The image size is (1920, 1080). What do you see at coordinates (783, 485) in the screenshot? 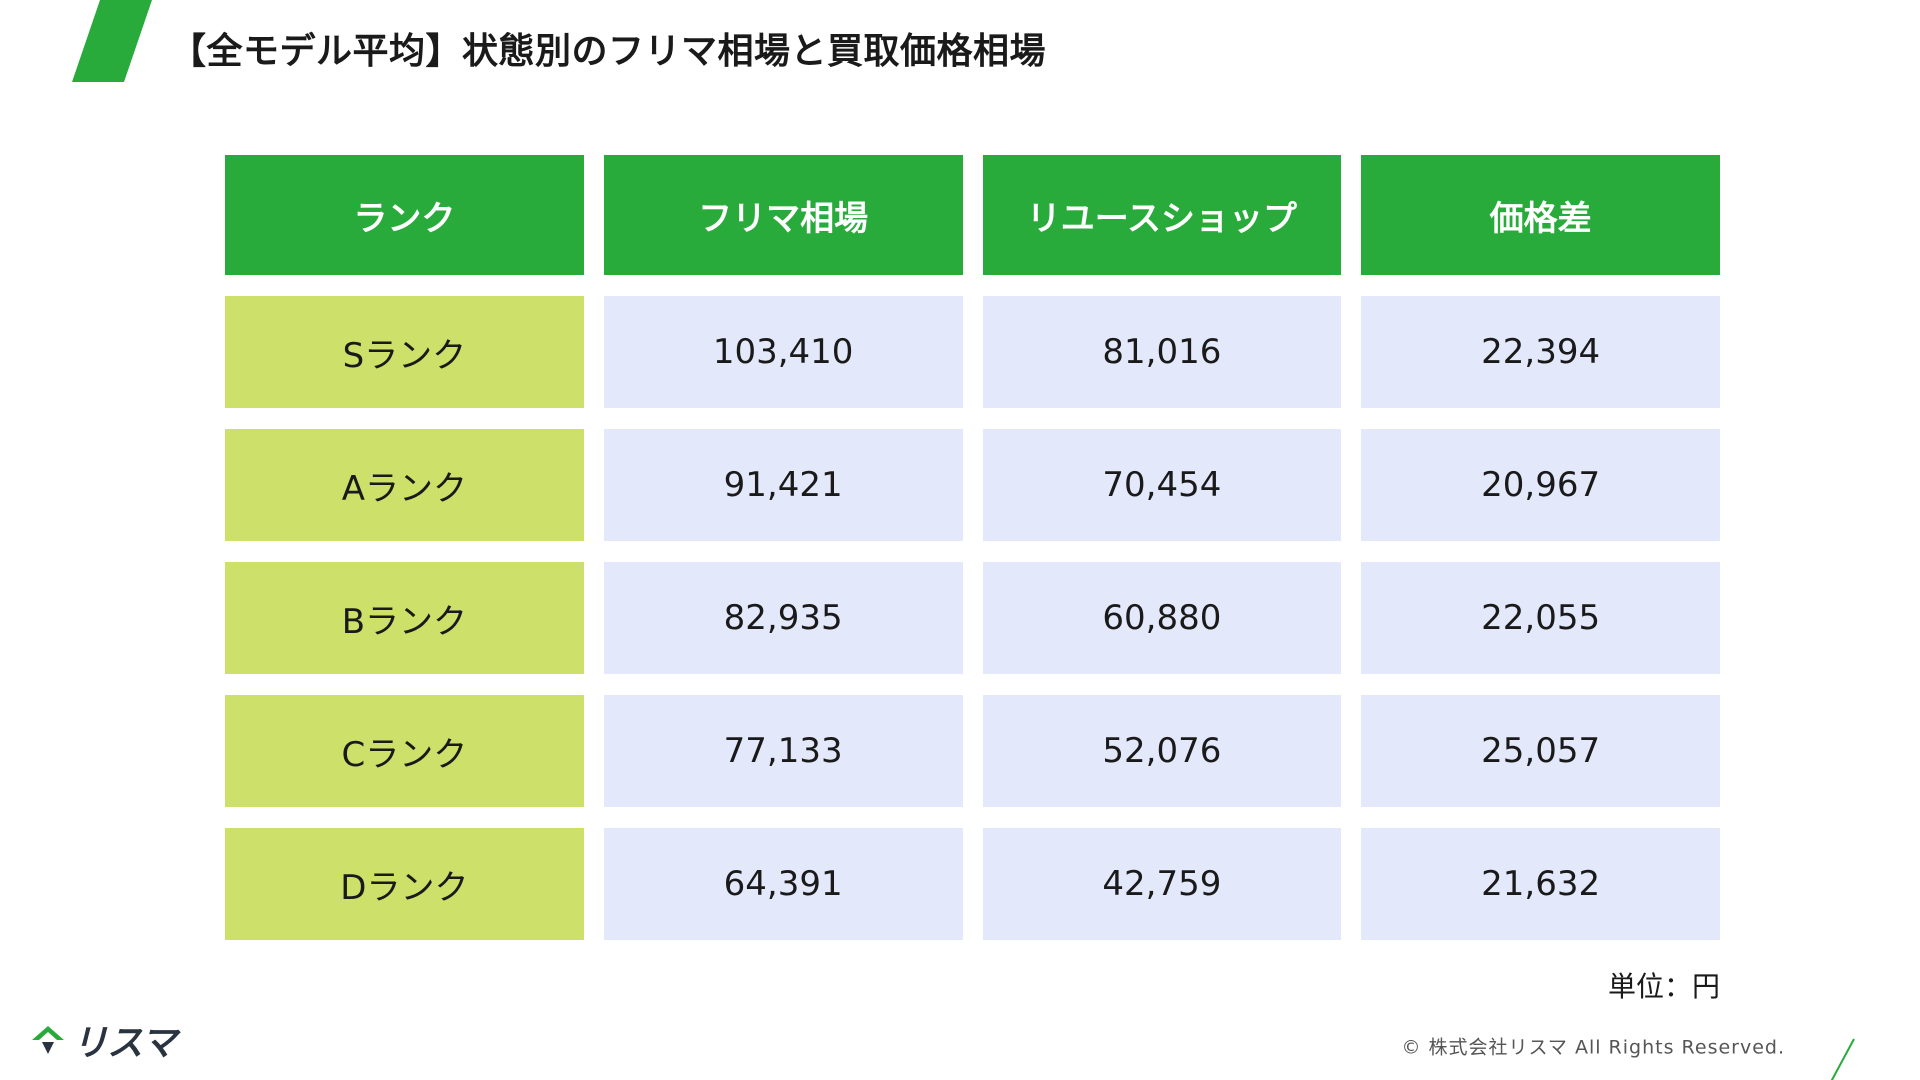
I see `flea-market-cell: 91,421` at bounding box center [783, 485].